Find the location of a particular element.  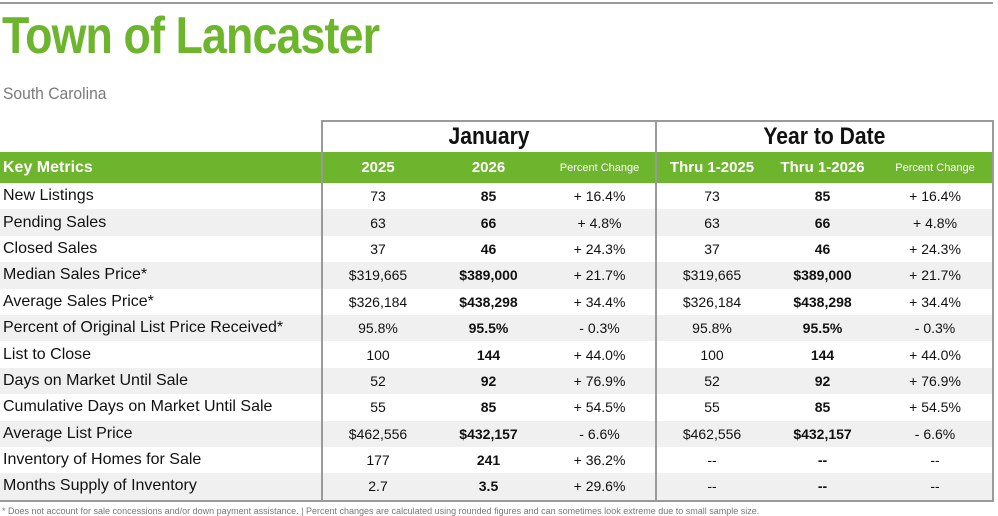

pct-change-monthly: - 0.3% is located at coordinates (600, 328).